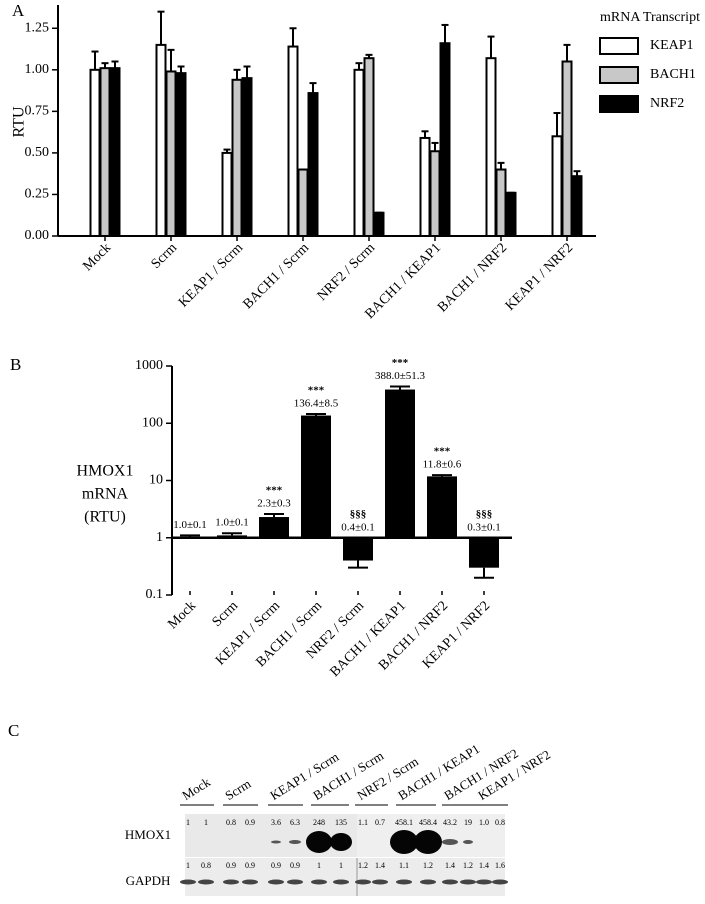 This screenshot has height=904, width=705. What do you see at coordinates (484, 822) in the screenshot?
I see `band-quantity: 1.0` at bounding box center [484, 822].